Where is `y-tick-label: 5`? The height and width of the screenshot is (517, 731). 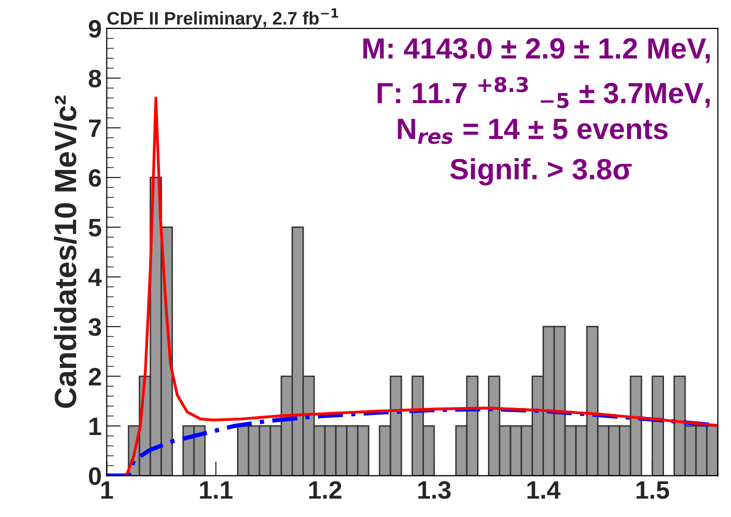
y-tick-label: 5 is located at coordinates (95, 227).